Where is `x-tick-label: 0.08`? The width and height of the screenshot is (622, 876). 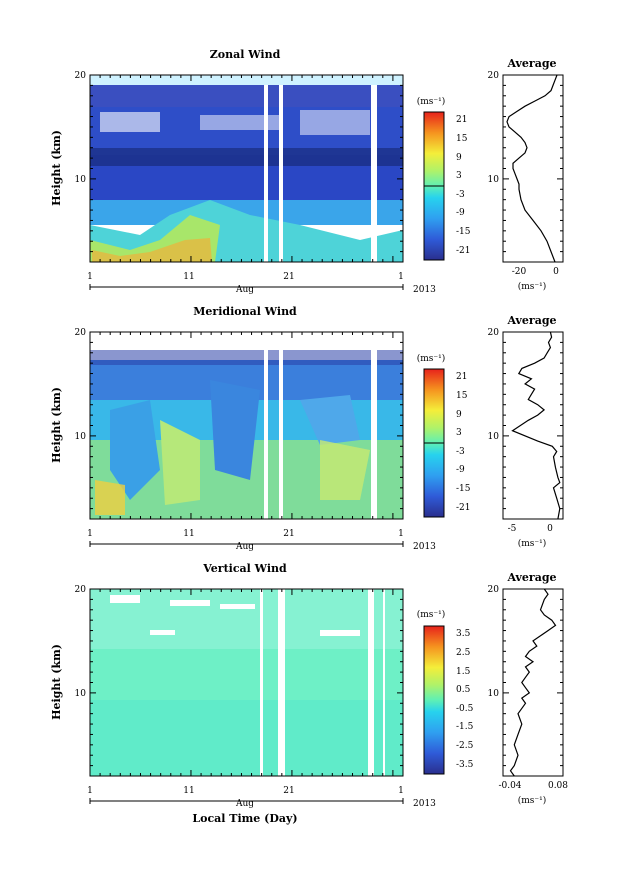 x-tick-label: 0.08 is located at coordinates (558, 786).